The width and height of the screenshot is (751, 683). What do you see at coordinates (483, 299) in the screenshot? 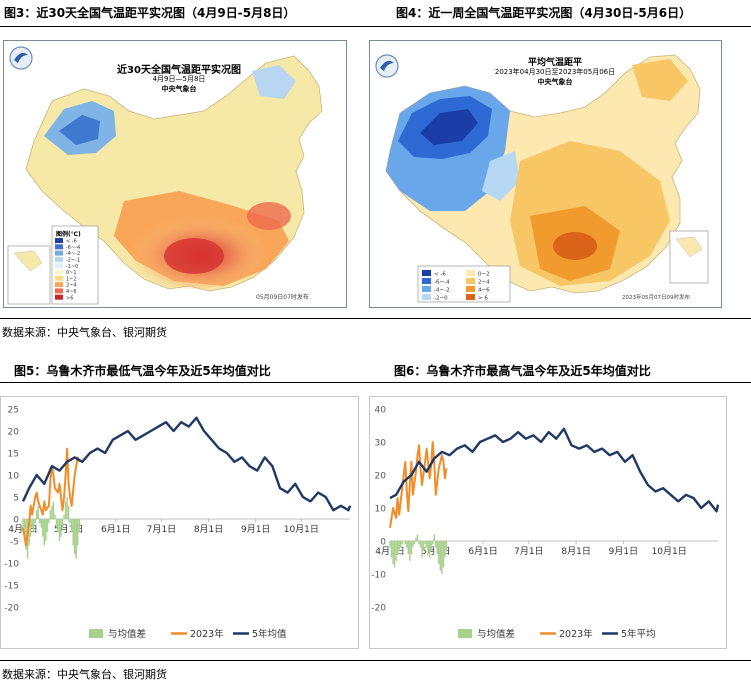
I see `legend-label: > 6` at bounding box center [483, 299].